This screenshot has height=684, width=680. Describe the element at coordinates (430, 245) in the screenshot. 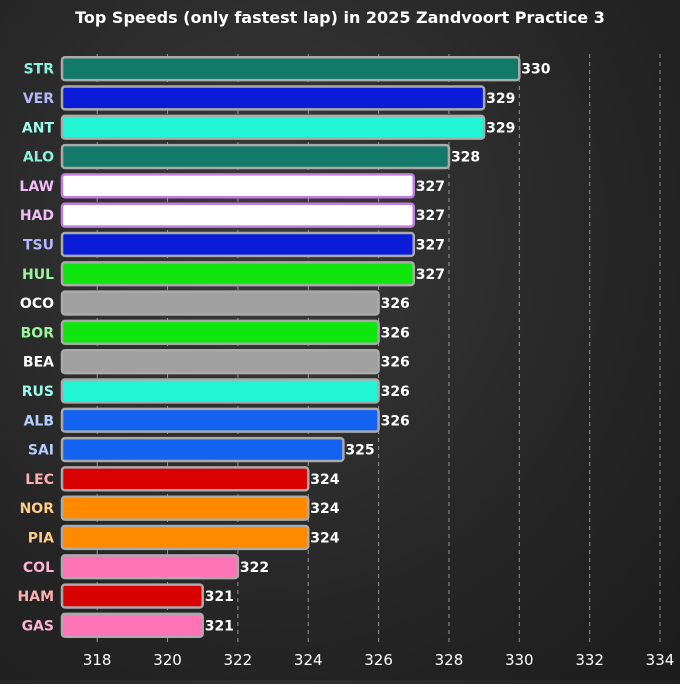

I see `value-label-tsu: 327` at that location.